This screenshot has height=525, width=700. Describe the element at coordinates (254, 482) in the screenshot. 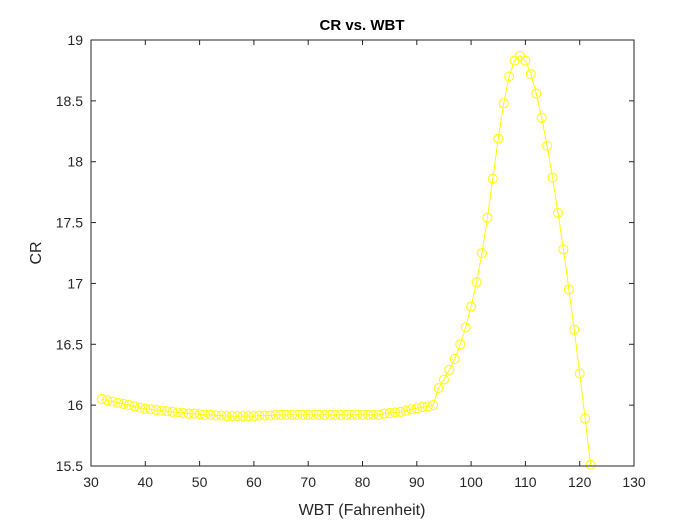

I see `x-tick-label: 60` at that location.